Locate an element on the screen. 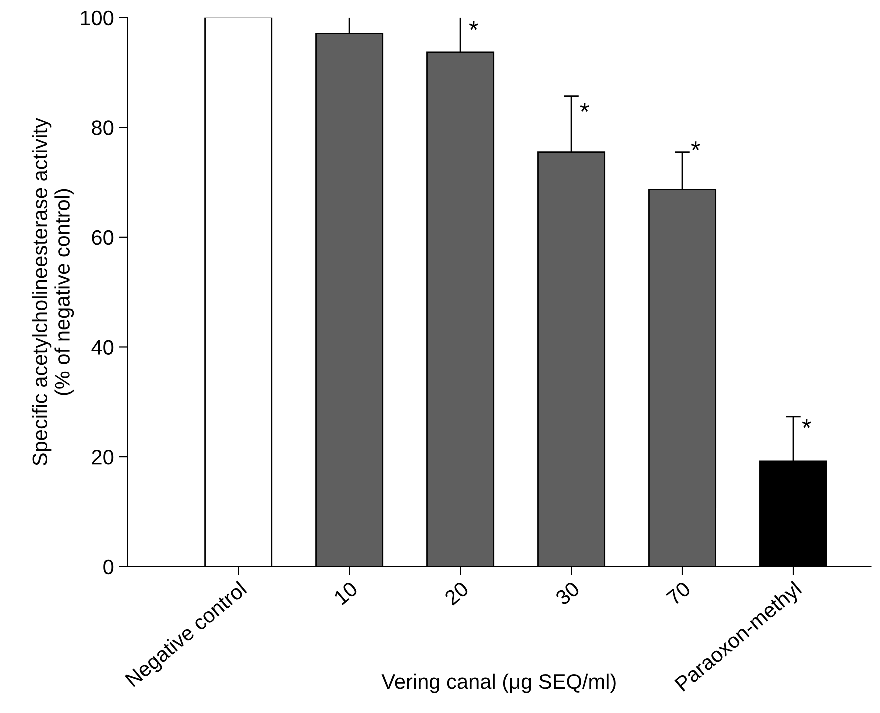 This screenshot has width=880, height=713. x-tick-label: 30 is located at coordinates (567, 593).